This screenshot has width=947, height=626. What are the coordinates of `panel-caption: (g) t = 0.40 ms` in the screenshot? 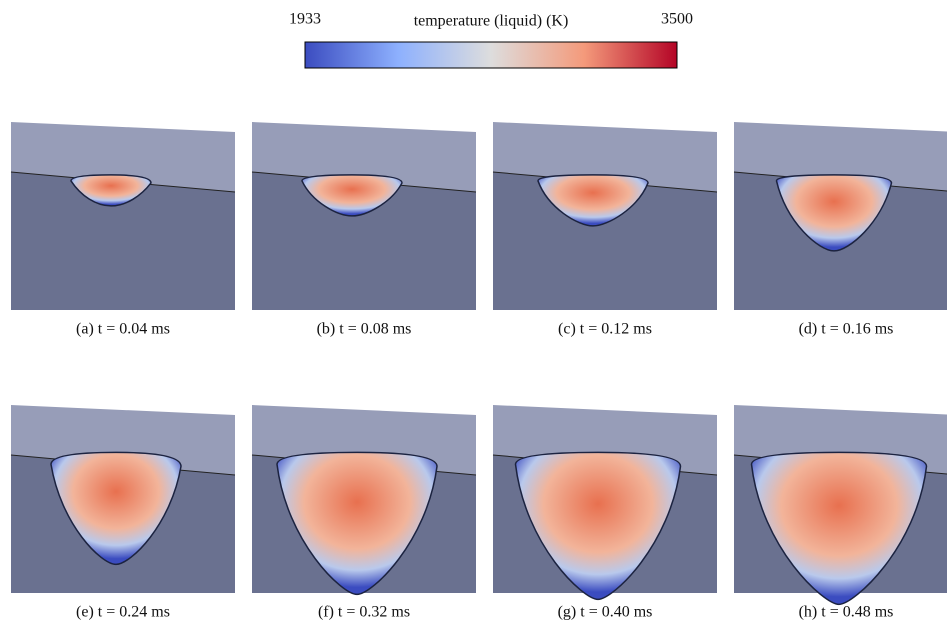 It's located at (605, 612).